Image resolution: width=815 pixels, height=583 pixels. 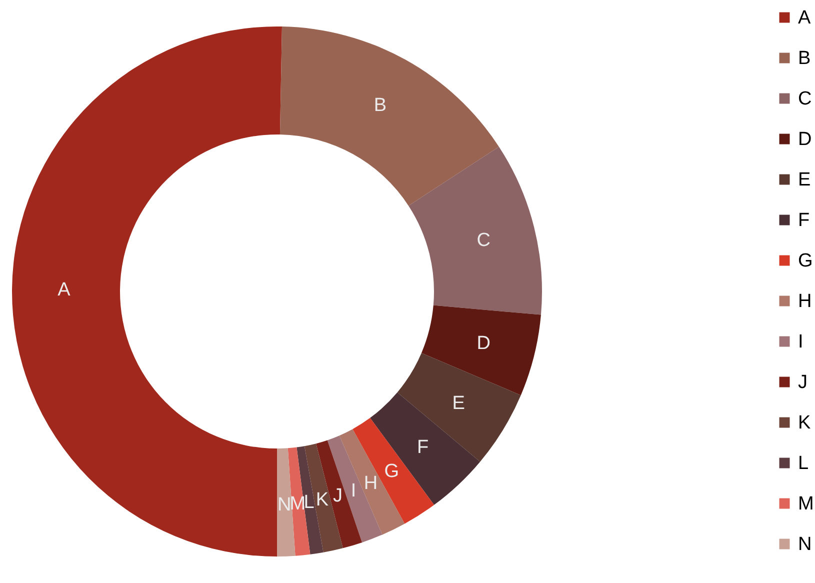 What do you see at coordinates (801, 342) in the screenshot?
I see `legend-label: I` at bounding box center [801, 342].